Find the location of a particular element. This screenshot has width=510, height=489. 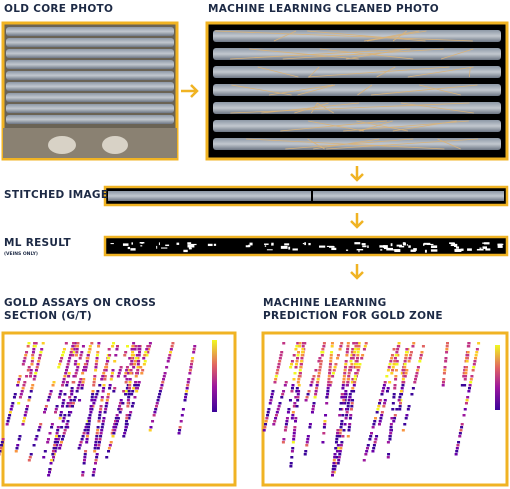

stitched-image is located at coordinates (306, 196).